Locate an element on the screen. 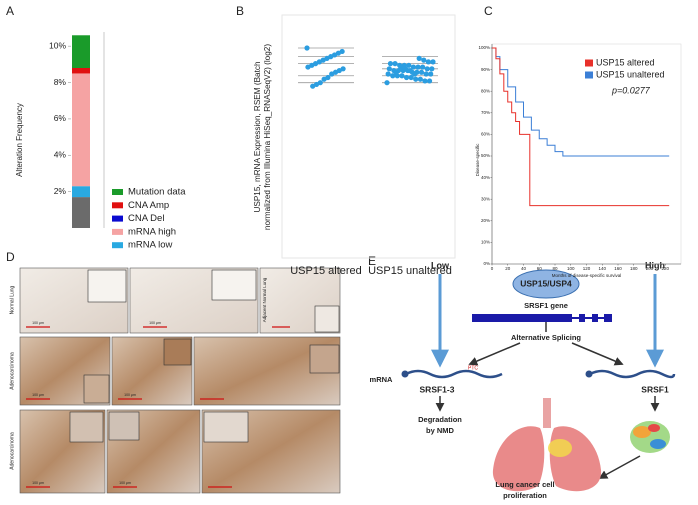  x-tick-label: 80 is located at coordinates (555, 268).